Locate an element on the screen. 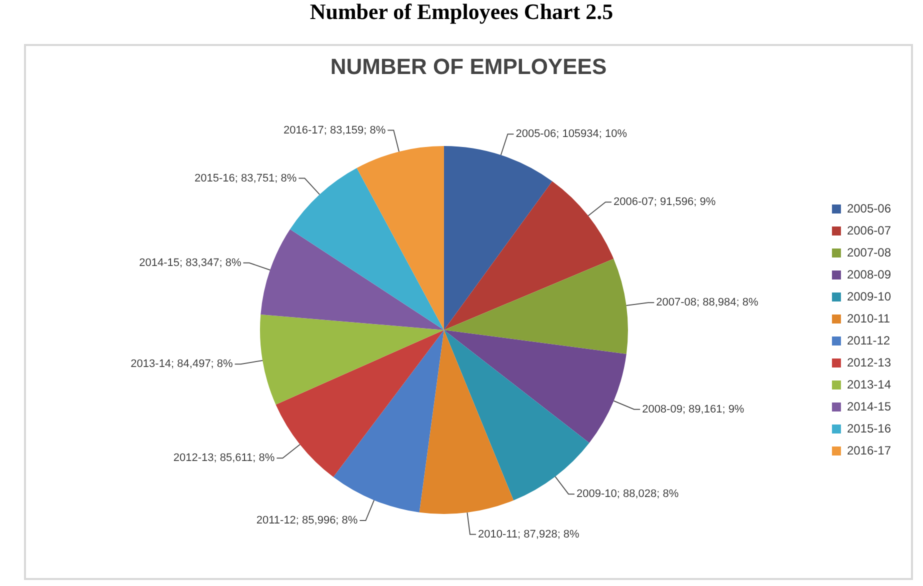 This screenshot has width=923, height=586. chart-subtitle: NUMBER OF EMPLOYEES is located at coordinates (468, 67).